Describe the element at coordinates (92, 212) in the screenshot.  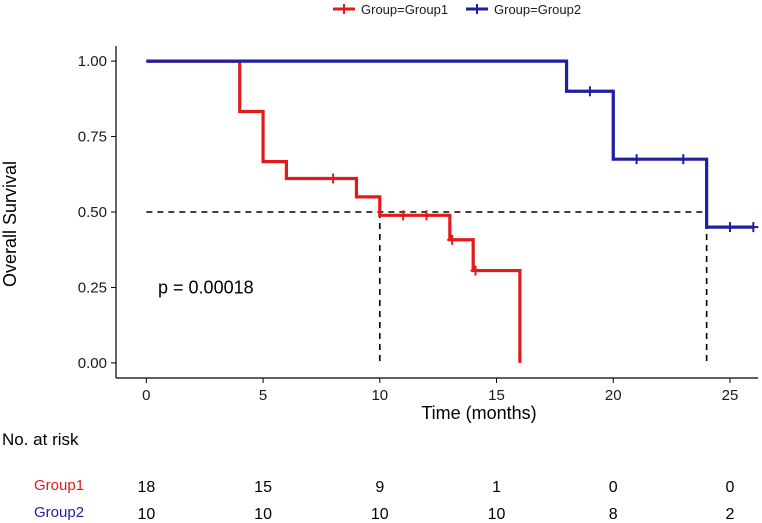
I see `y-tick-label: 0.50` at that location.